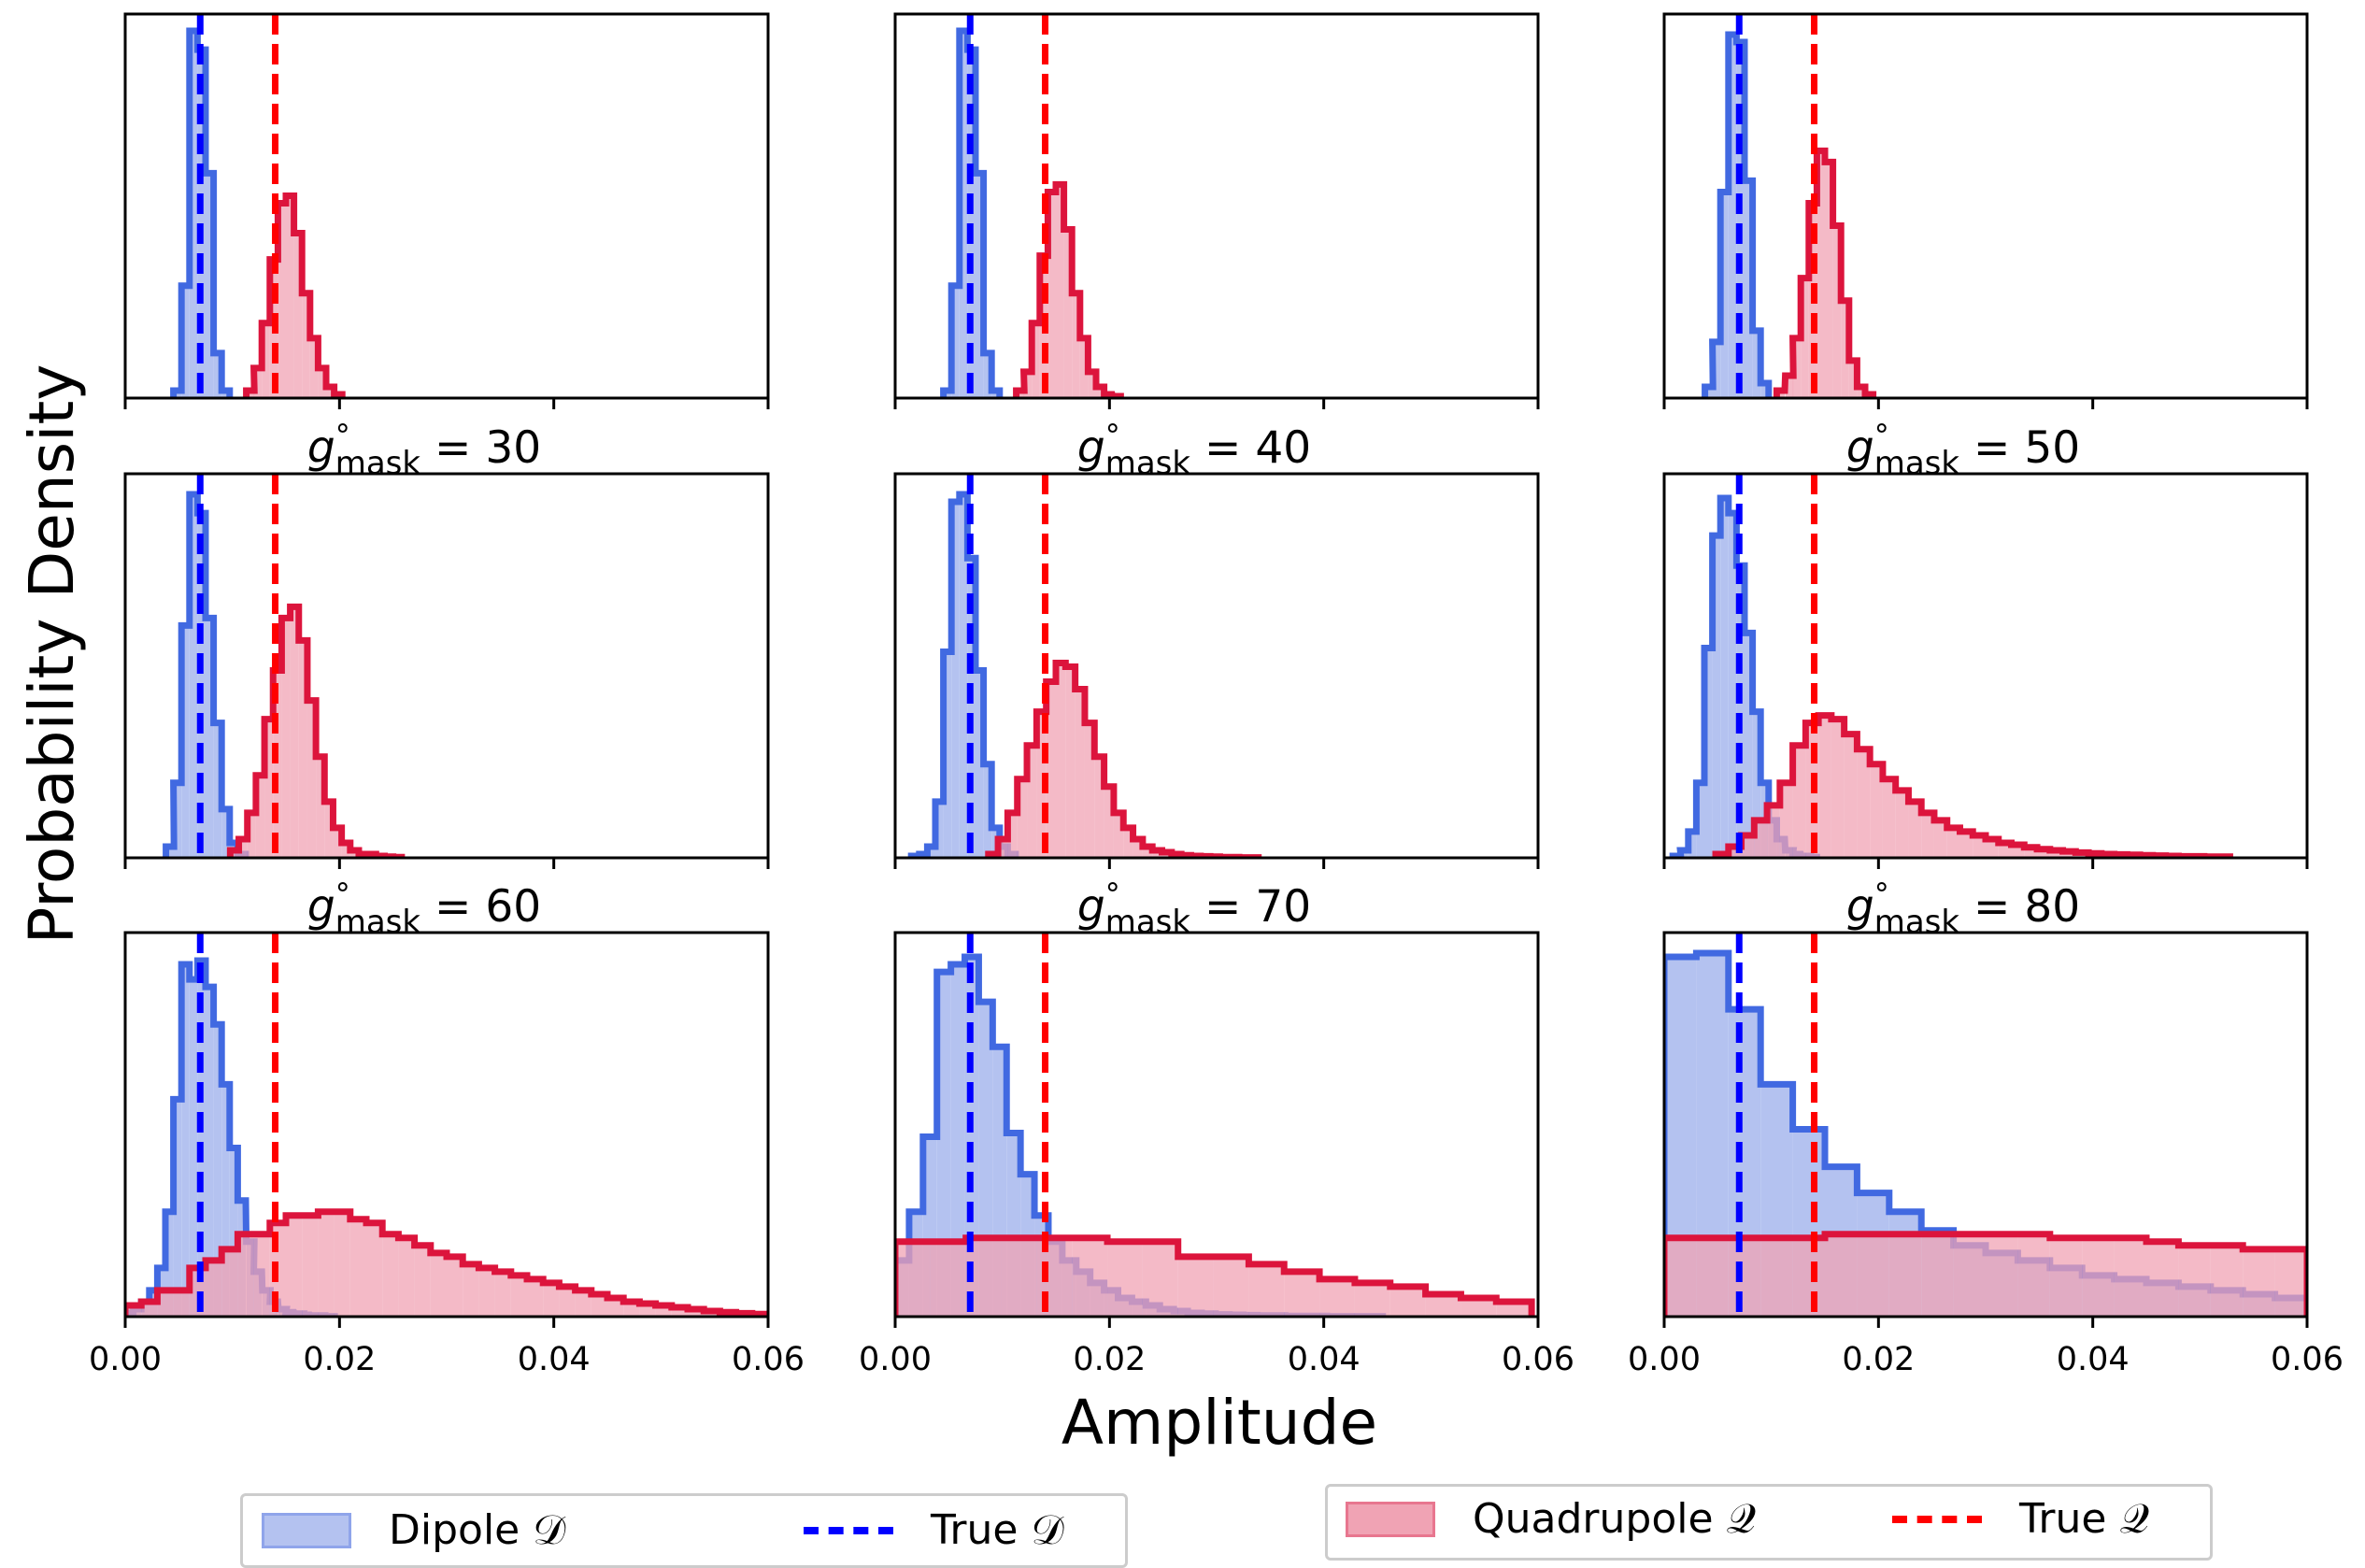  I want to click on legend-item-quadrupole: Quadrupole 𝒬, so click(1551, 1519).